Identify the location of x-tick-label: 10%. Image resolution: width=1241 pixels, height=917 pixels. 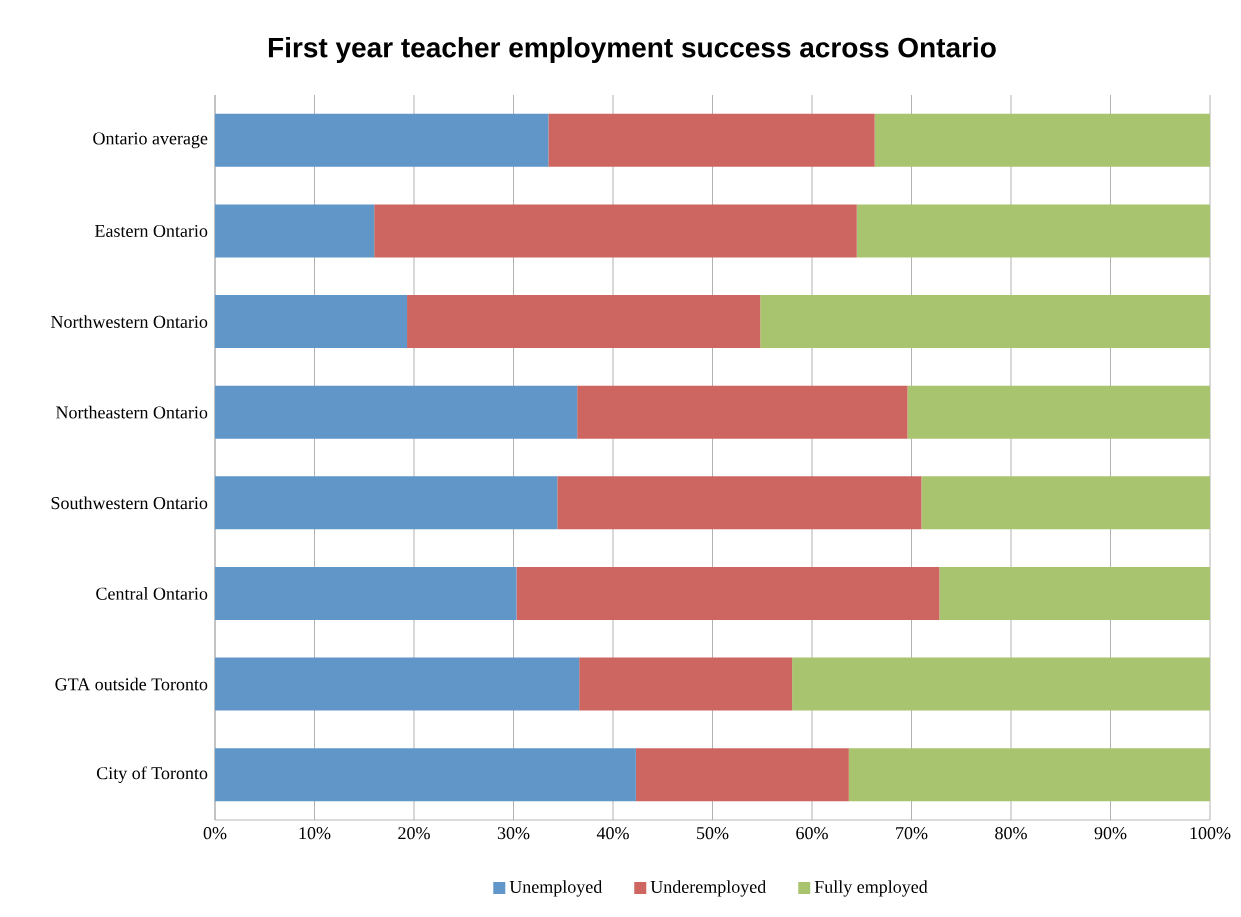
(315, 833).